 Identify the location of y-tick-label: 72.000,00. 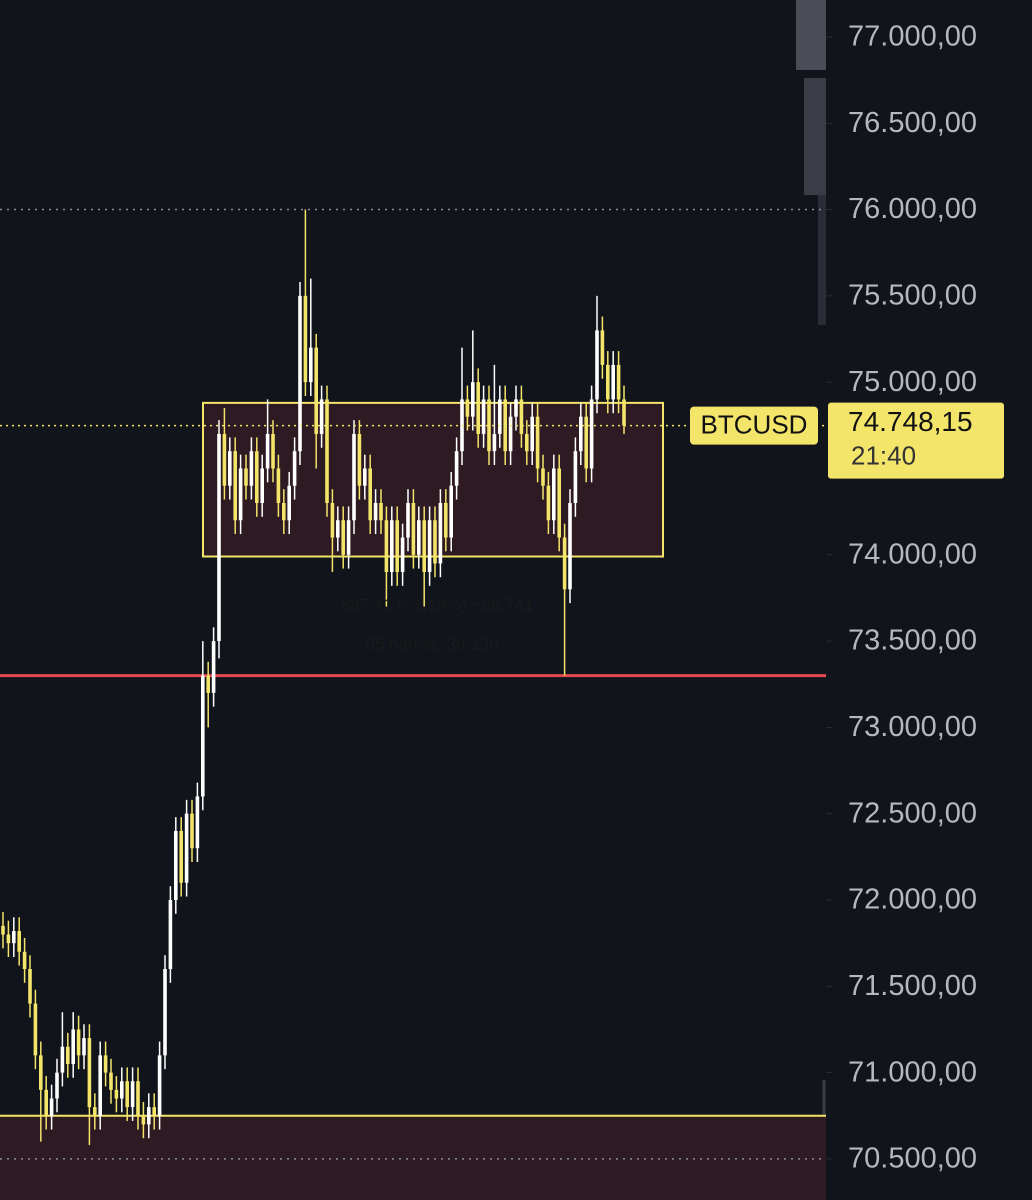
(912, 900).